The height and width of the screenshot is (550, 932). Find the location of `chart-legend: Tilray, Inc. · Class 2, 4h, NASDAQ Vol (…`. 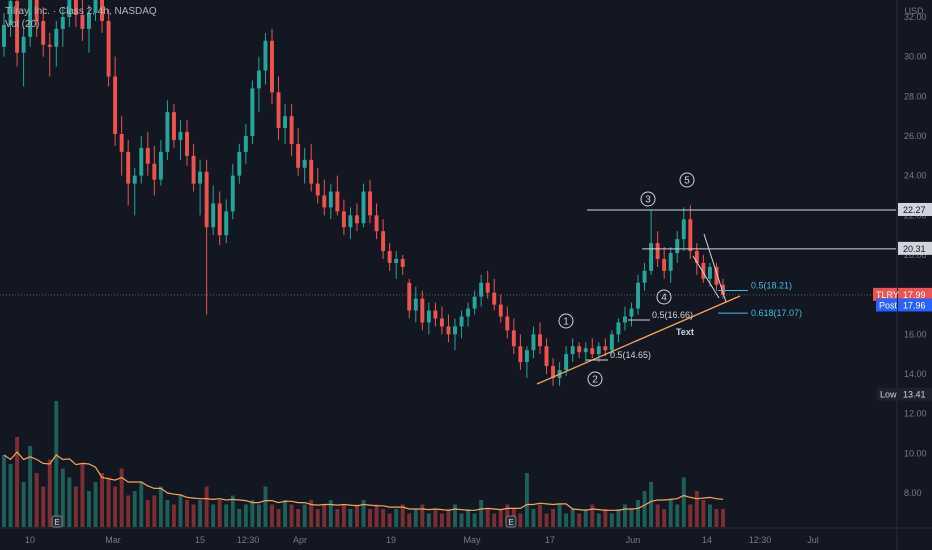

chart-legend: Tilray, Inc. · Class 2, 4h, NASDAQ Vol (… is located at coordinates (81, 18).